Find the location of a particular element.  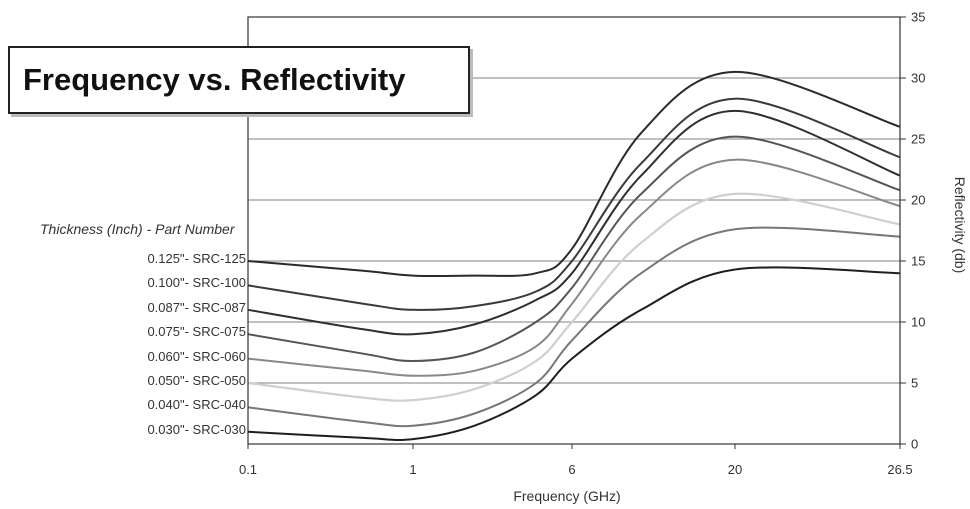

y-tick-label: 25 is located at coordinates (918, 139).